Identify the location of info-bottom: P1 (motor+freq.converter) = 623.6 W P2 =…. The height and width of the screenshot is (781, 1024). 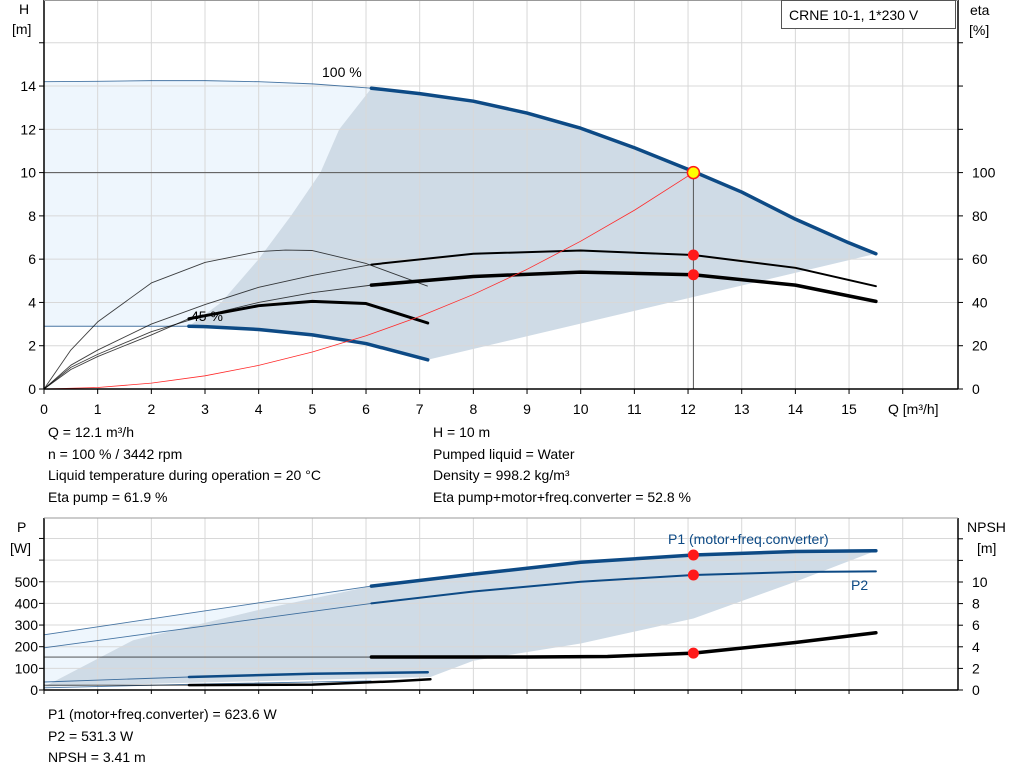
(162, 736).